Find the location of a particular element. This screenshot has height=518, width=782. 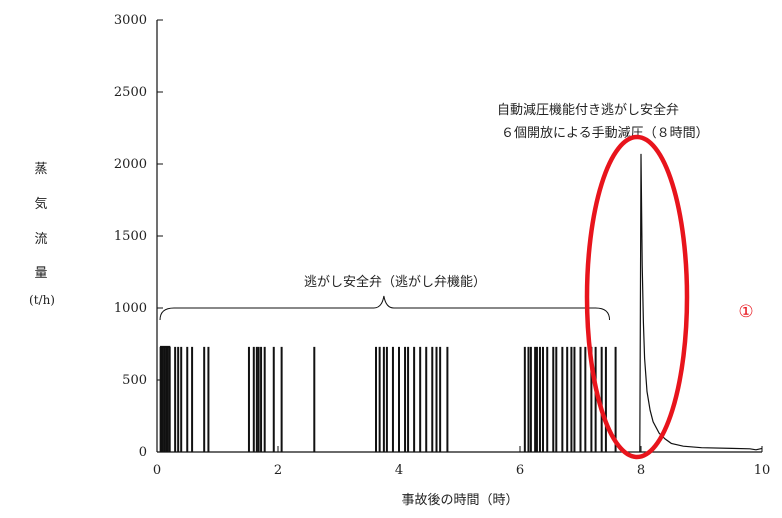

ads-depressurization-series is located at coordinates (701, 303).